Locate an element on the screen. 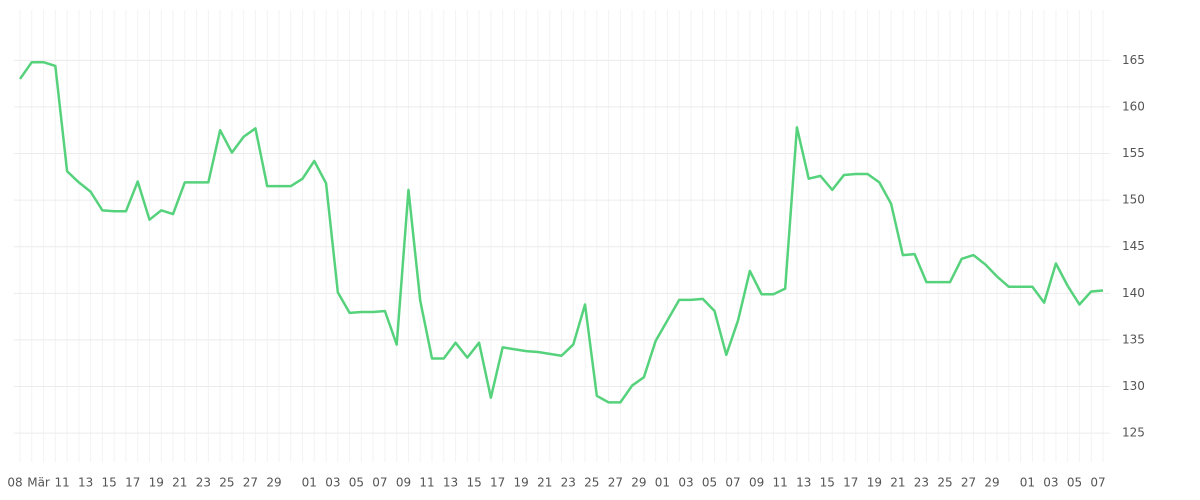 The image size is (1200, 500). y-tick-label: 165 is located at coordinates (1133, 60).